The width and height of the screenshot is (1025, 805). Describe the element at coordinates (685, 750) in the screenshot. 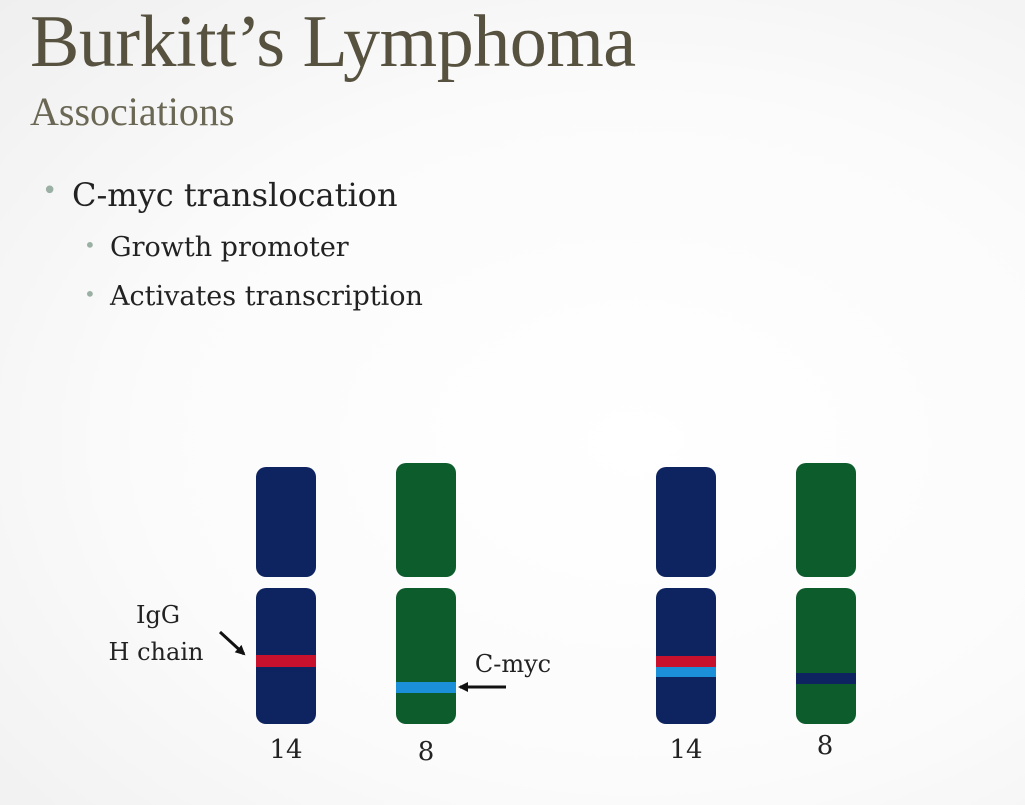

I see `chromosome-14-translocated-number: 14` at that location.